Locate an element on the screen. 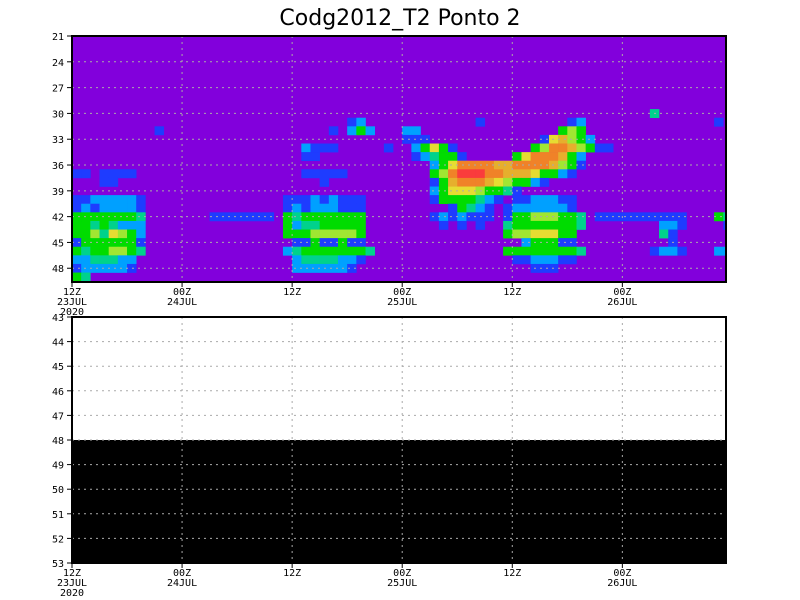 The height and width of the screenshot is (600, 800). y-tick-label: 49 is located at coordinates (58, 466).